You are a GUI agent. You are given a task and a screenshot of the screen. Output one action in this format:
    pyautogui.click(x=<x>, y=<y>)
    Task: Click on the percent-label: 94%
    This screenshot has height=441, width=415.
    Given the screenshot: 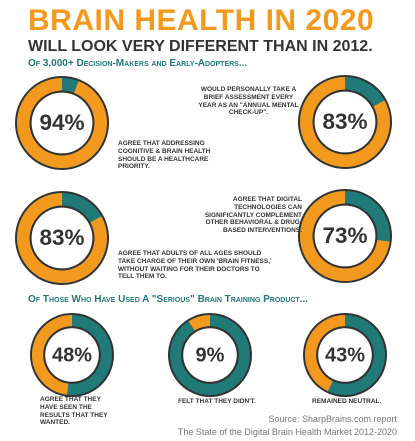 What is the action you would take?
    pyautogui.click(x=61, y=122)
    